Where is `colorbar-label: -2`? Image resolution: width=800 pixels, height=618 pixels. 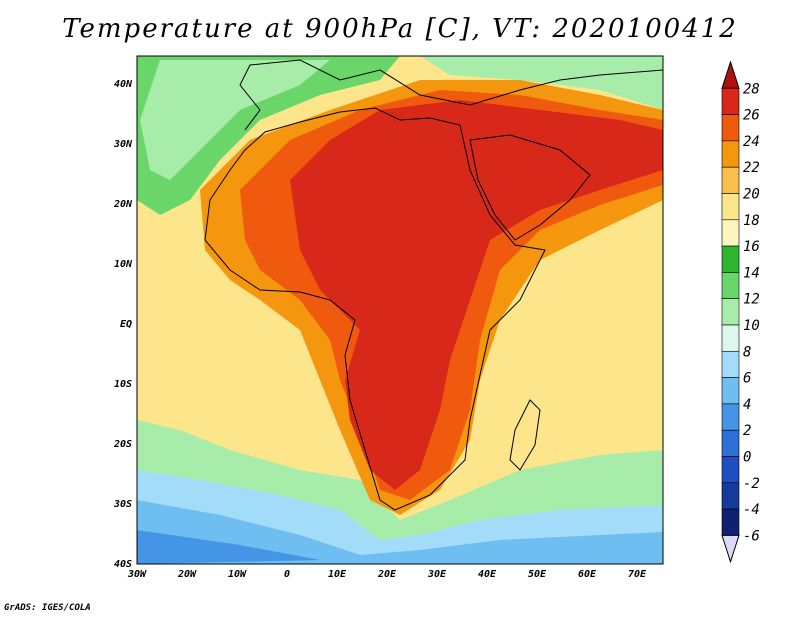
colorbar-label: -2 is located at coordinates (751, 484).